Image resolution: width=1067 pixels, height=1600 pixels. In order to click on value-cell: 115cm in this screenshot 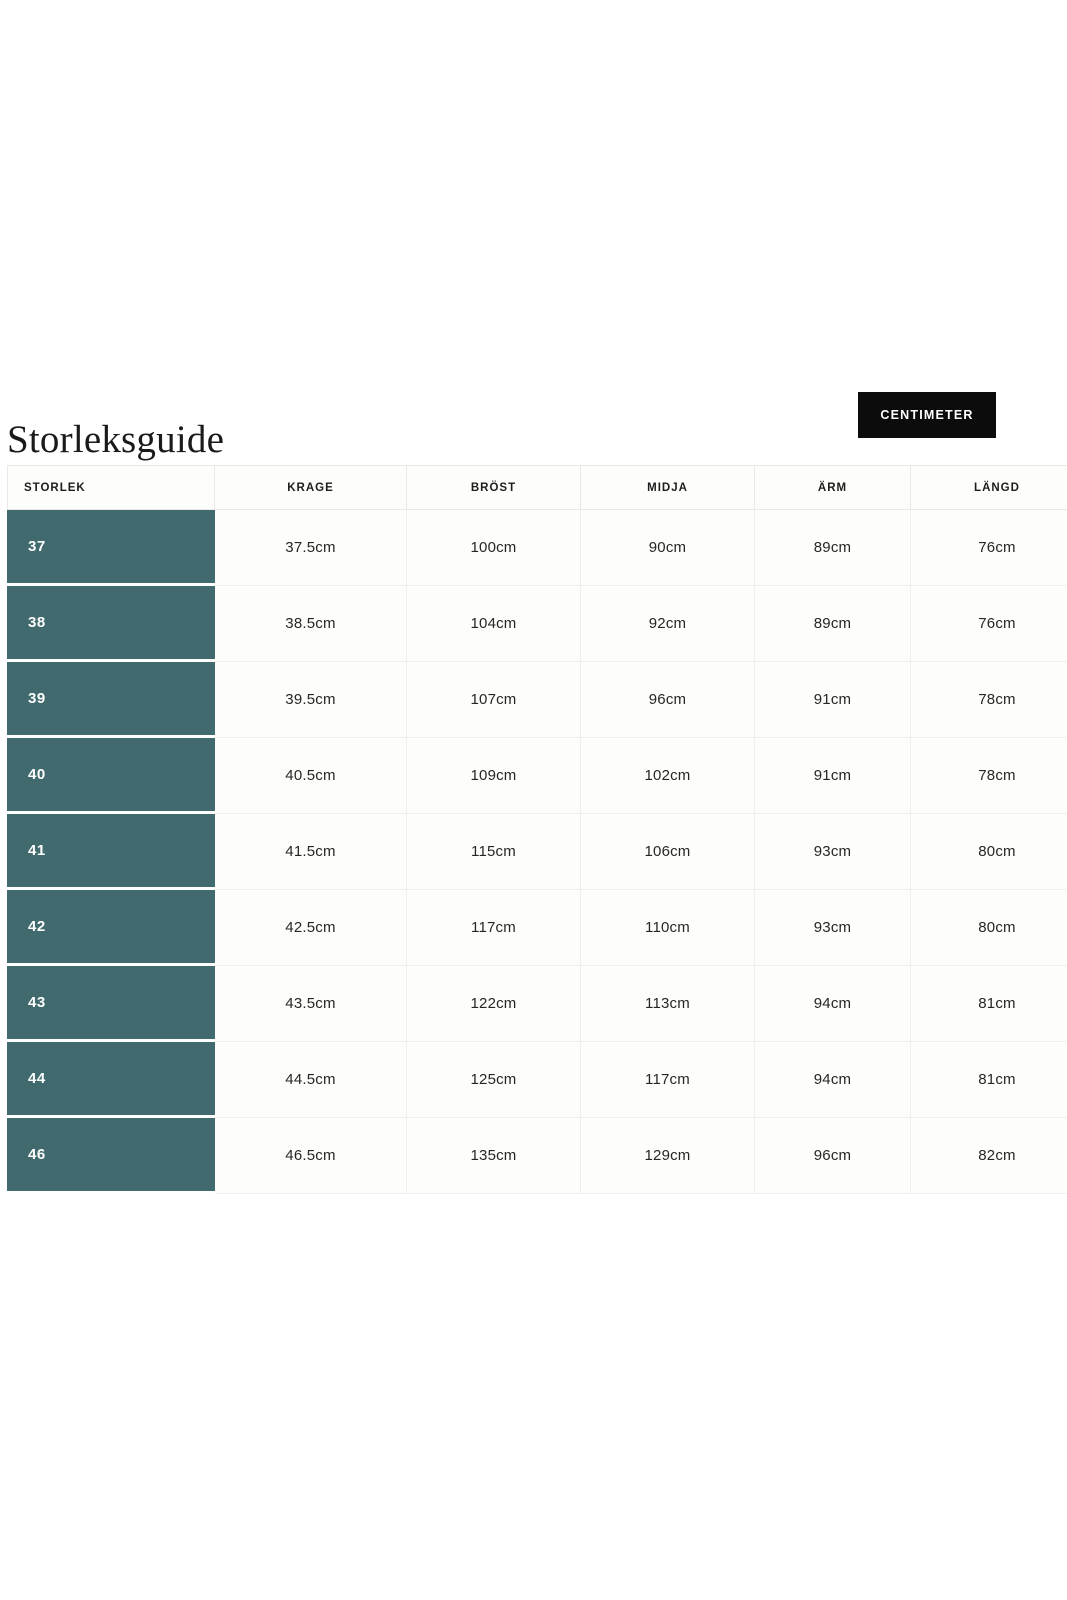, I will do `click(494, 852)`.